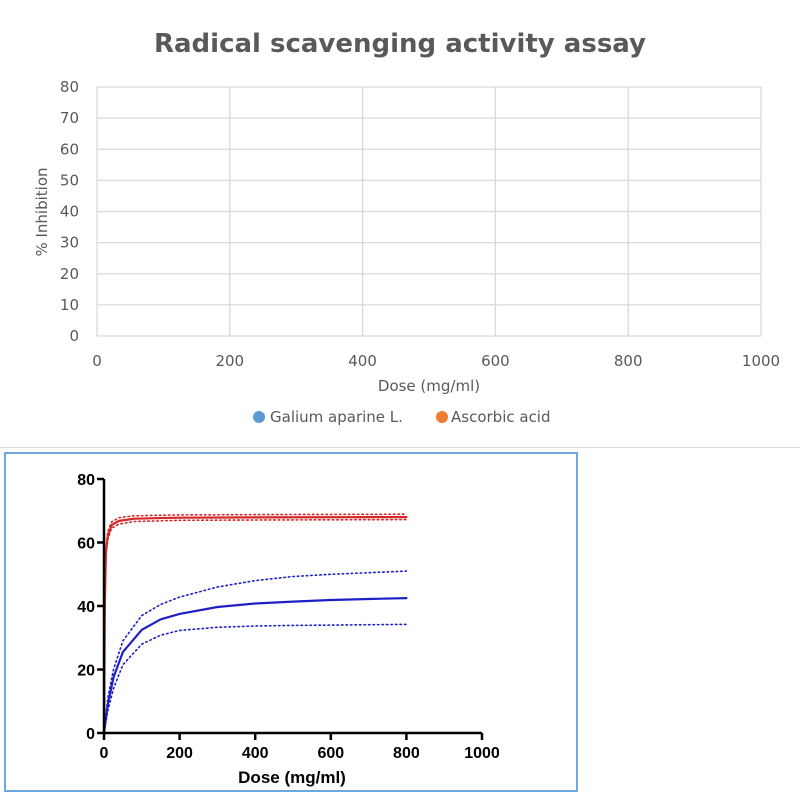  Describe the element at coordinates (42, 211) in the screenshot. I see `y-axis-label: % Inhibition` at that location.